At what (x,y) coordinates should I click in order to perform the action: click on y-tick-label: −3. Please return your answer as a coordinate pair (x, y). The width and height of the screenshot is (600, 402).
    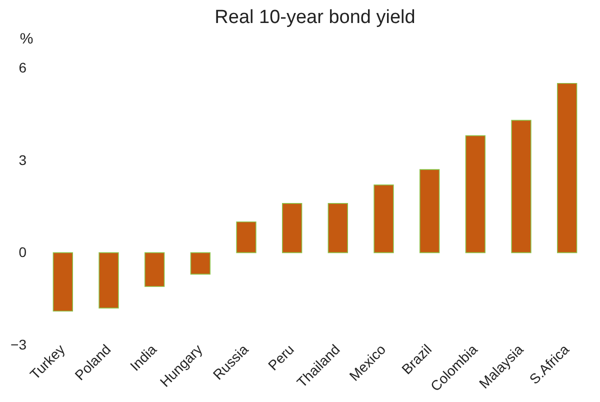
    Looking at the image, I should click on (18, 344).